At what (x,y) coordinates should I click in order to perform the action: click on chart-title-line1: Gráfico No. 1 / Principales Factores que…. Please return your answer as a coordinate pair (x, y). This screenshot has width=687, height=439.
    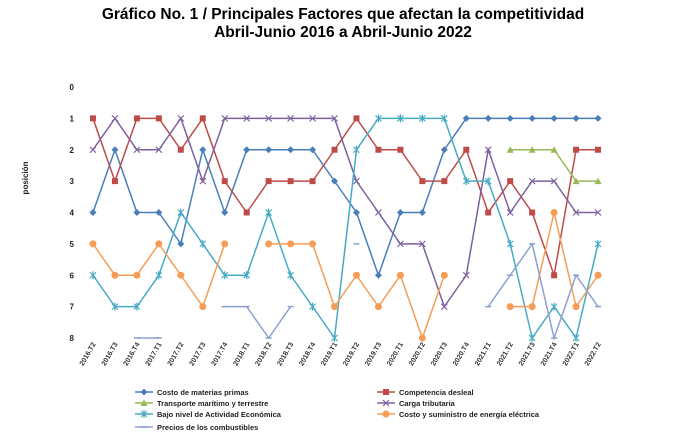
    Looking at the image, I should click on (343, 14).